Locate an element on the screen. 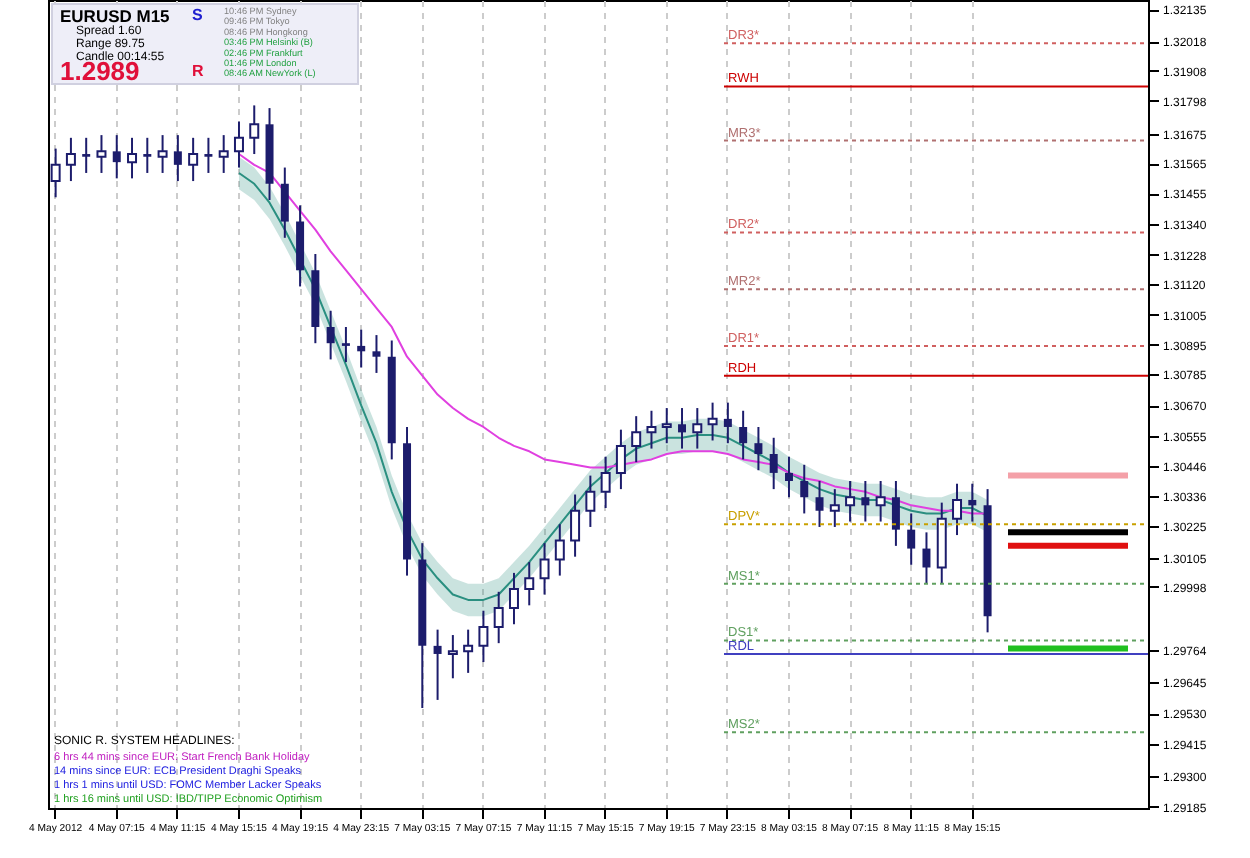 This screenshot has height=858, width=1250. annotation: EURUSD M15 is located at coordinates (115, 16).